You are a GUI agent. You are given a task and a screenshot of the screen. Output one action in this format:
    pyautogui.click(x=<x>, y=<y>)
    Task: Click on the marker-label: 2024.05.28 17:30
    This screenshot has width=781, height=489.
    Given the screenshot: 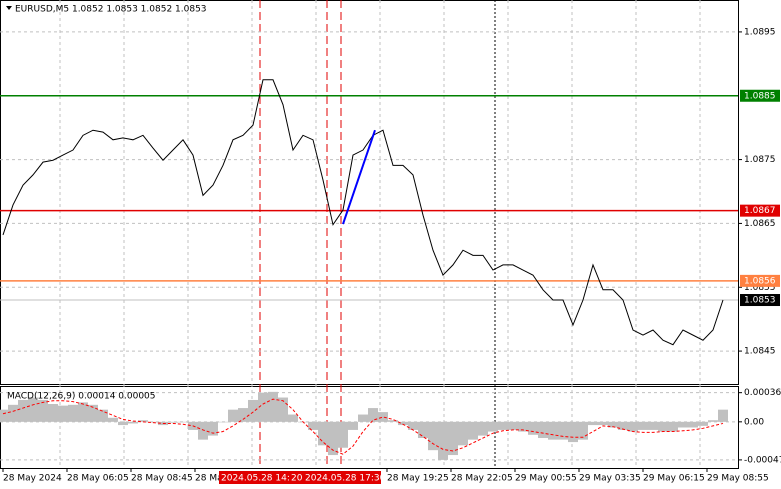 What is the action you would take?
    pyautogui.click(x=345, y=479)
    